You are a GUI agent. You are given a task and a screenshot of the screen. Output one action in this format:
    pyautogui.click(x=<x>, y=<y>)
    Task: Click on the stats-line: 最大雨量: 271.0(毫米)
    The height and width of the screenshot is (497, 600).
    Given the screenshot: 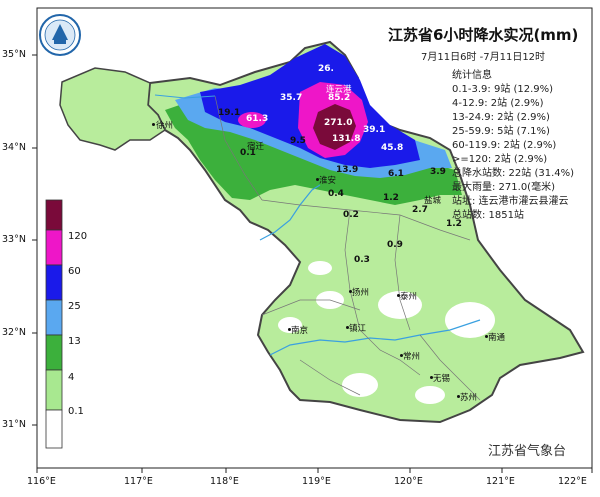 What is the action you would take?
    pyautogui.click(x=503, y=187)
    